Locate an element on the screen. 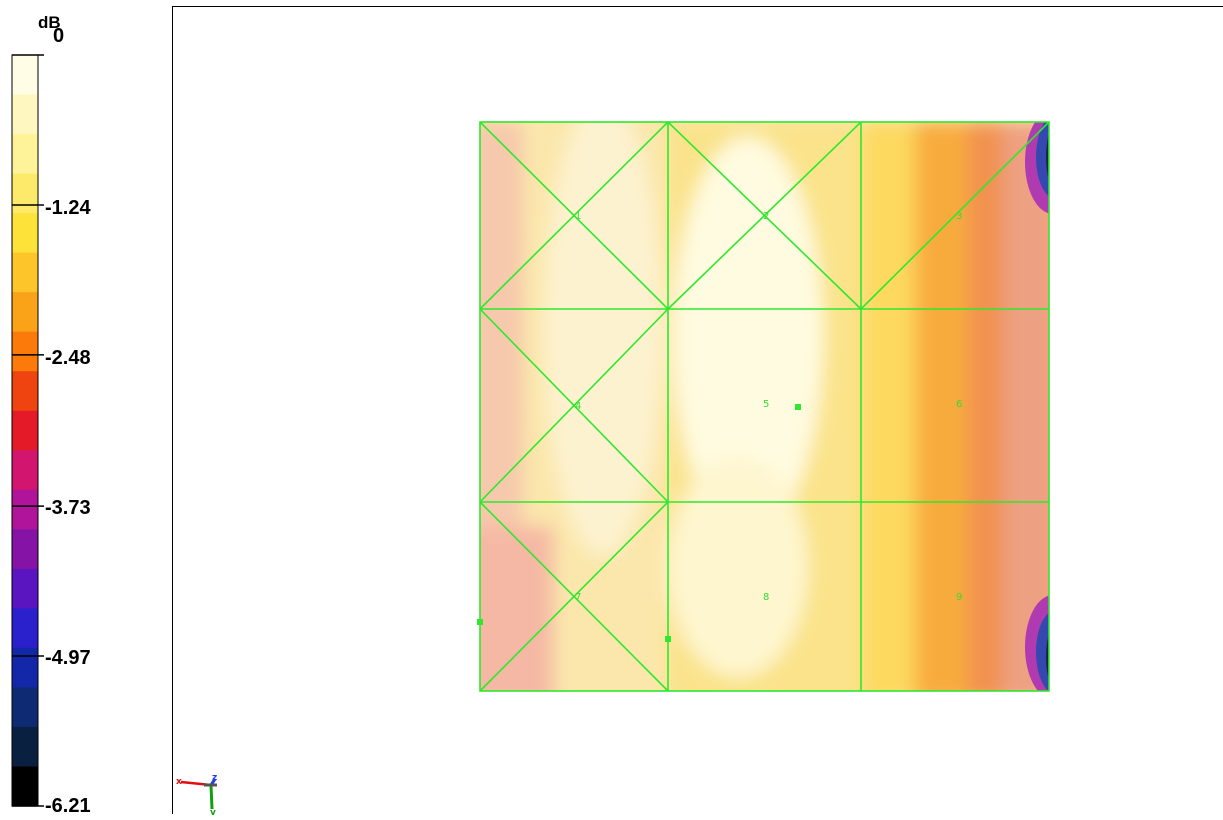 The height and width of the screenshot is (820, 1223). triad-y-axis is located at coordinates (211, 797).